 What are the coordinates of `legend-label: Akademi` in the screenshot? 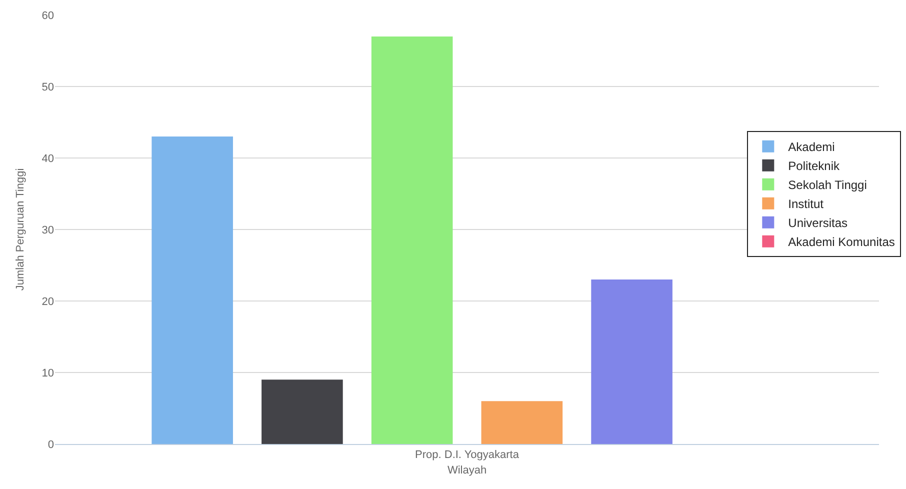 It's located at (811, 147).